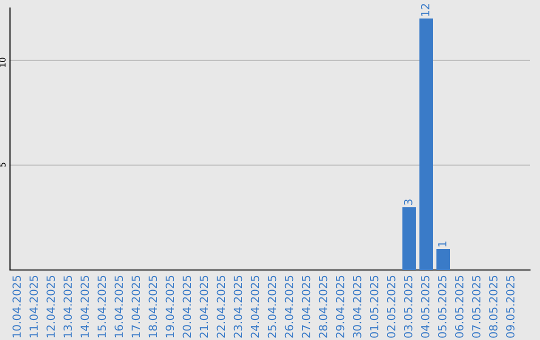 The image size is (540, 340). I want to click on x-tick-label: 11.04.2025, so click(34, 307).